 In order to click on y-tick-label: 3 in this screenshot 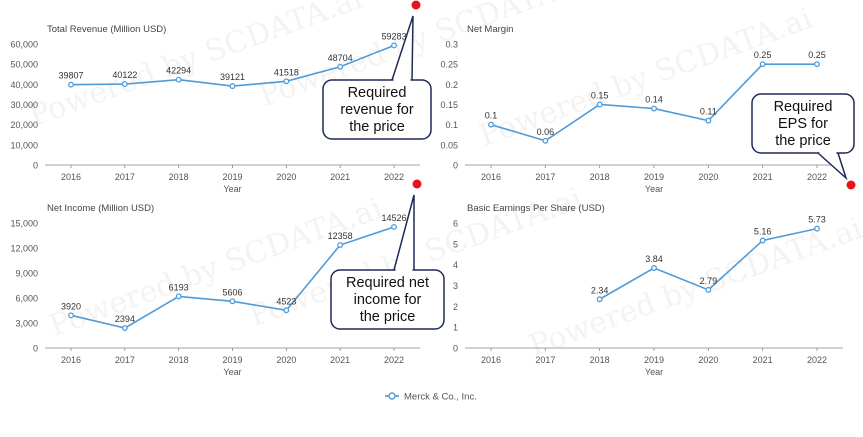, I will do `click(455, 286)`.